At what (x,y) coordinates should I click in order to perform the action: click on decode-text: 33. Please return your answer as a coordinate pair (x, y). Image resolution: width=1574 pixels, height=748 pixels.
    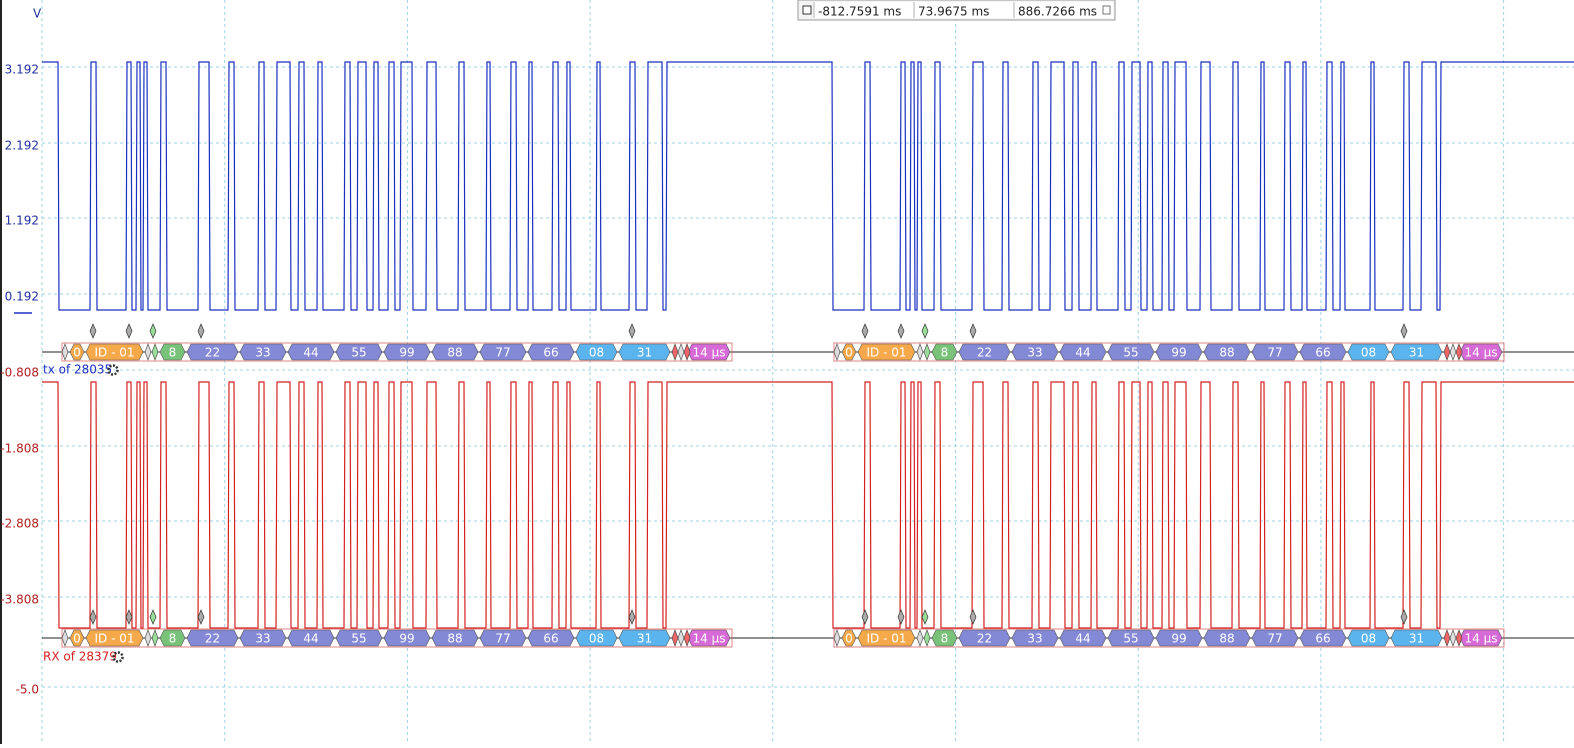
    Looking at the image, I should click on (1034, 639).